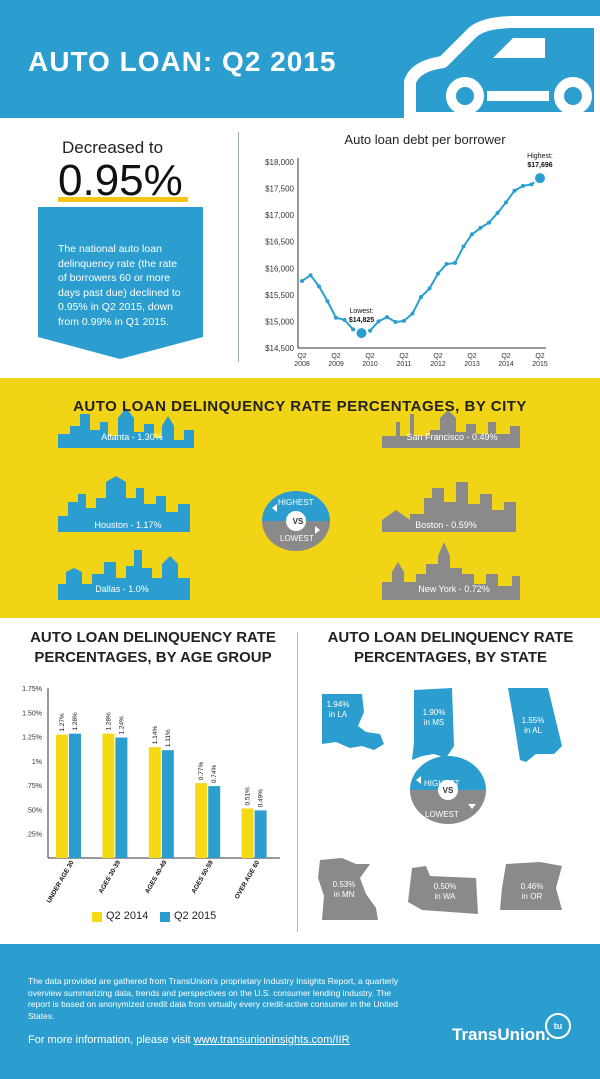 Image resolution: width=600 pixels, height=1079 pixels. I want to click on y-tick-label: $16,000, so click(279, 268).